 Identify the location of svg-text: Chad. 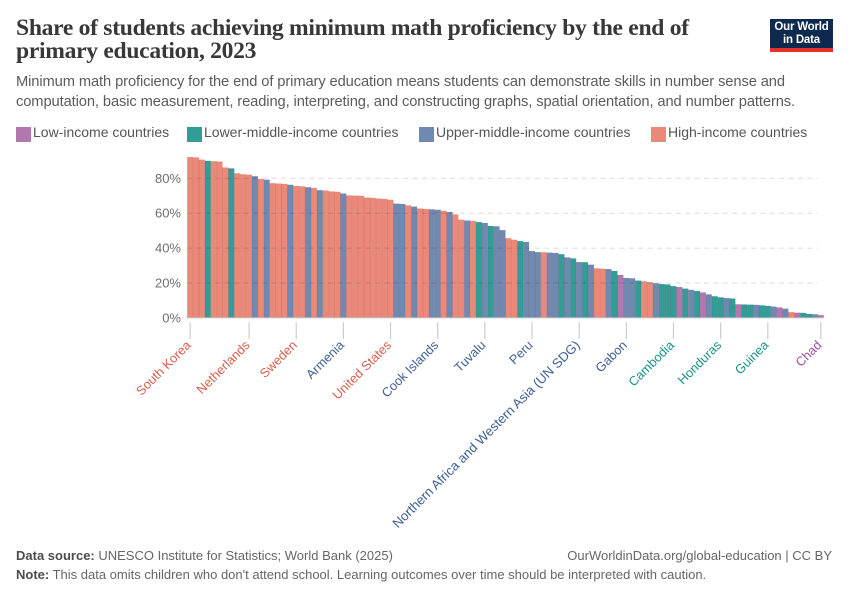
(808, 353).